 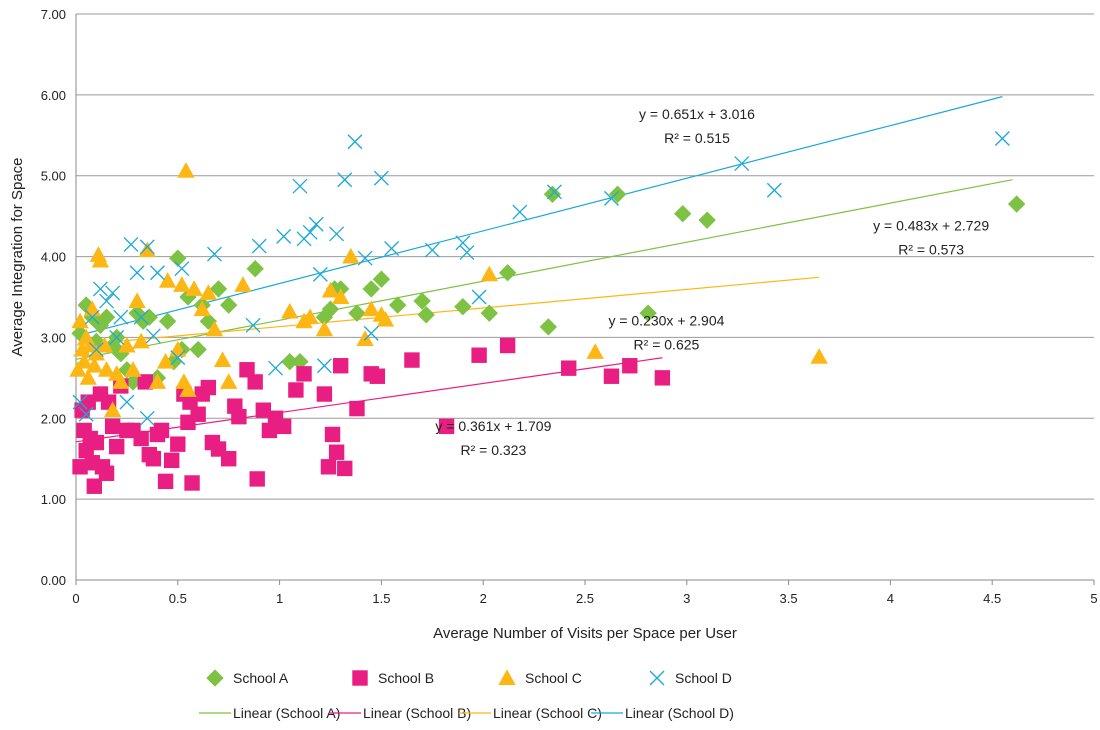 I want to click on trend-equation-school-b: y = 0.361x + 1.709, so click(x=493, y=426).